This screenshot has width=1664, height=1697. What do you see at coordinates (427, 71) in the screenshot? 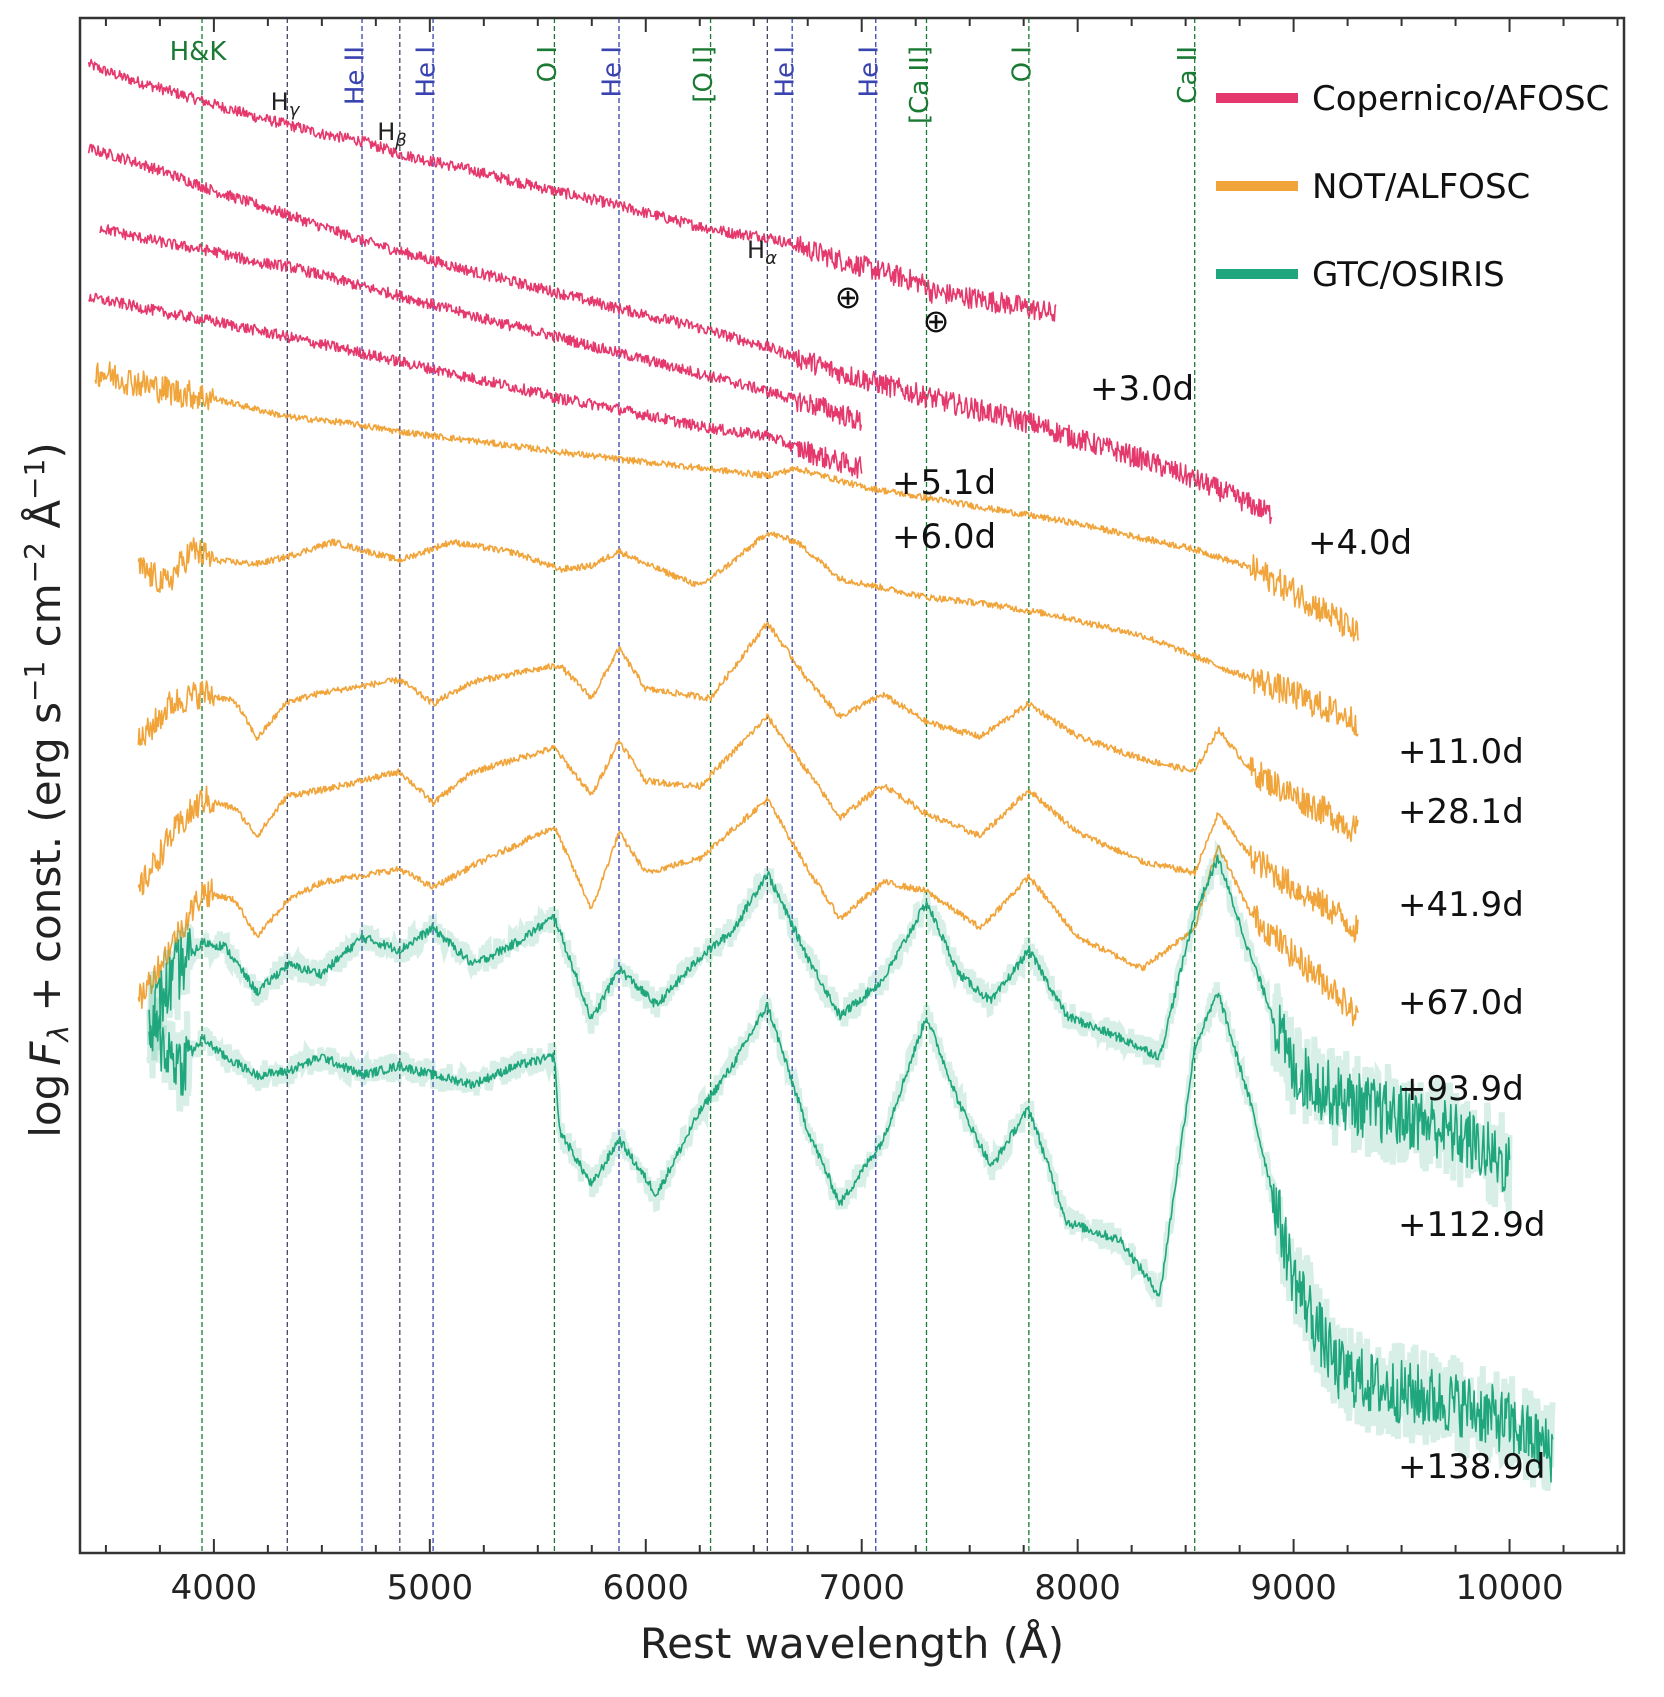
I see `line-id-label-2: He I` at bounding box center [427, 71].